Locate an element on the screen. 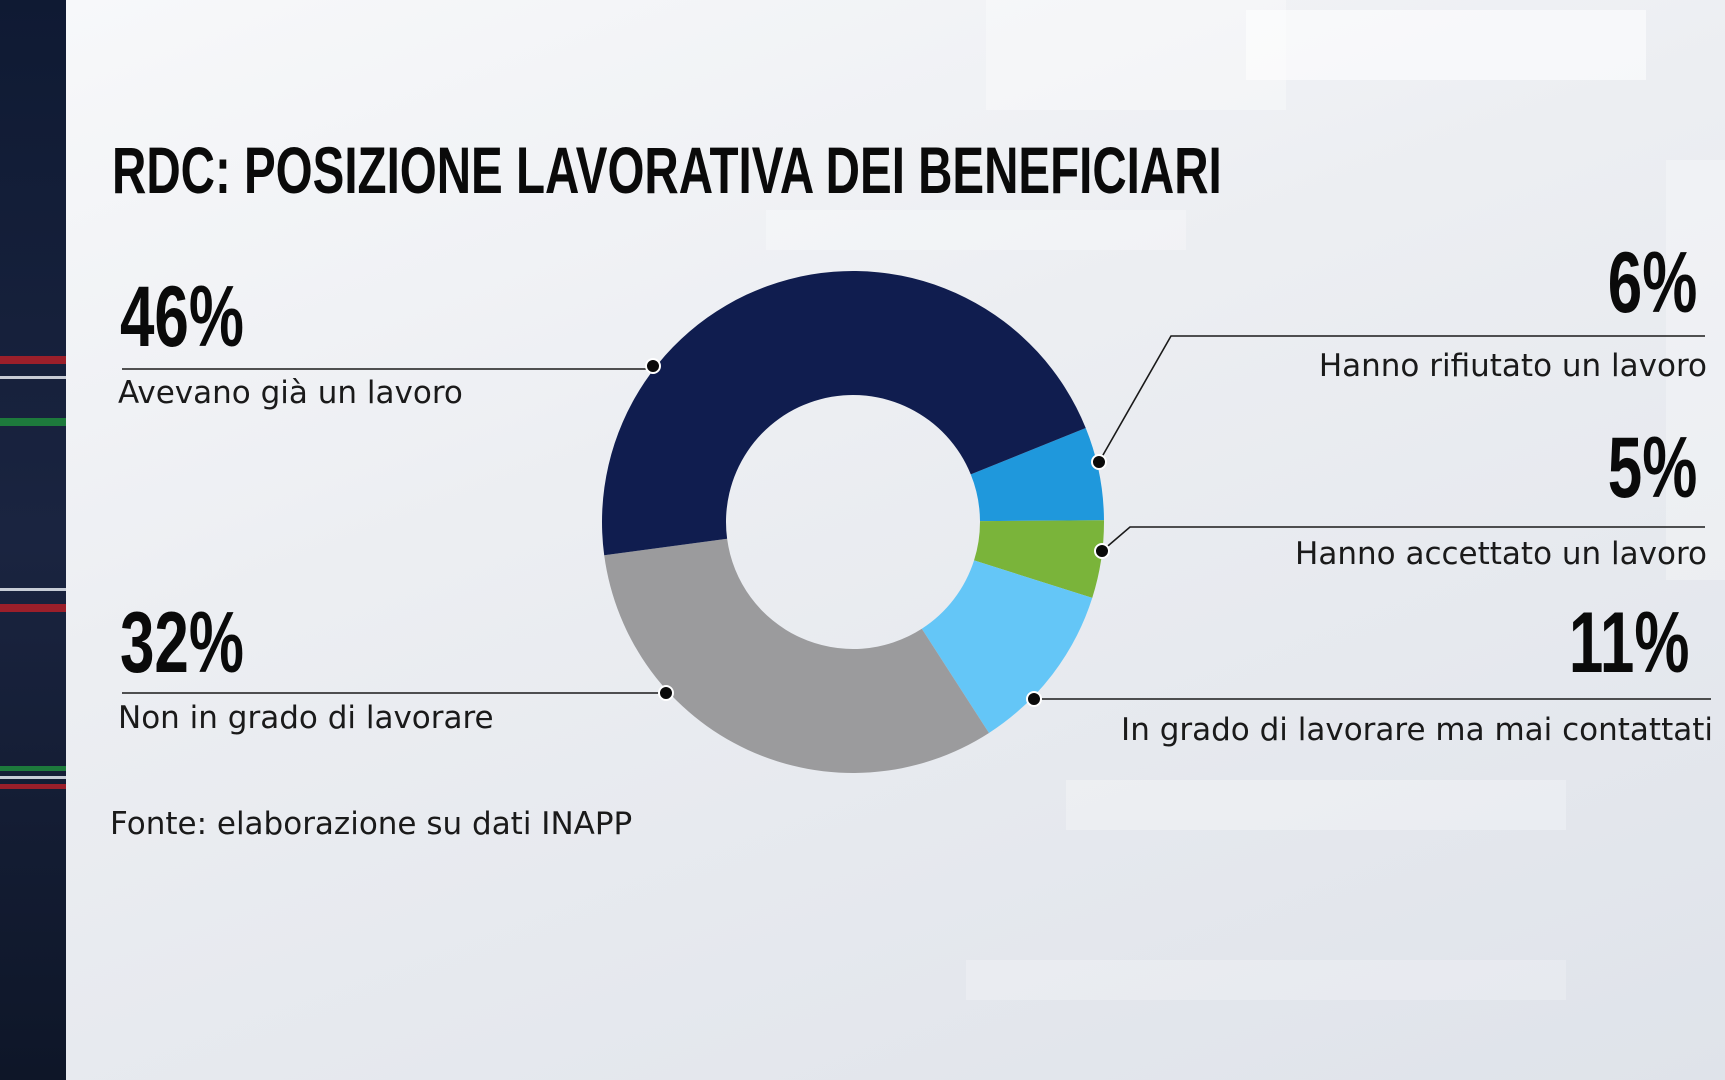 The height and width of the screenshot is (1080, 1725). leader-rifiutato-dot is located at coordinates (1099, 462).